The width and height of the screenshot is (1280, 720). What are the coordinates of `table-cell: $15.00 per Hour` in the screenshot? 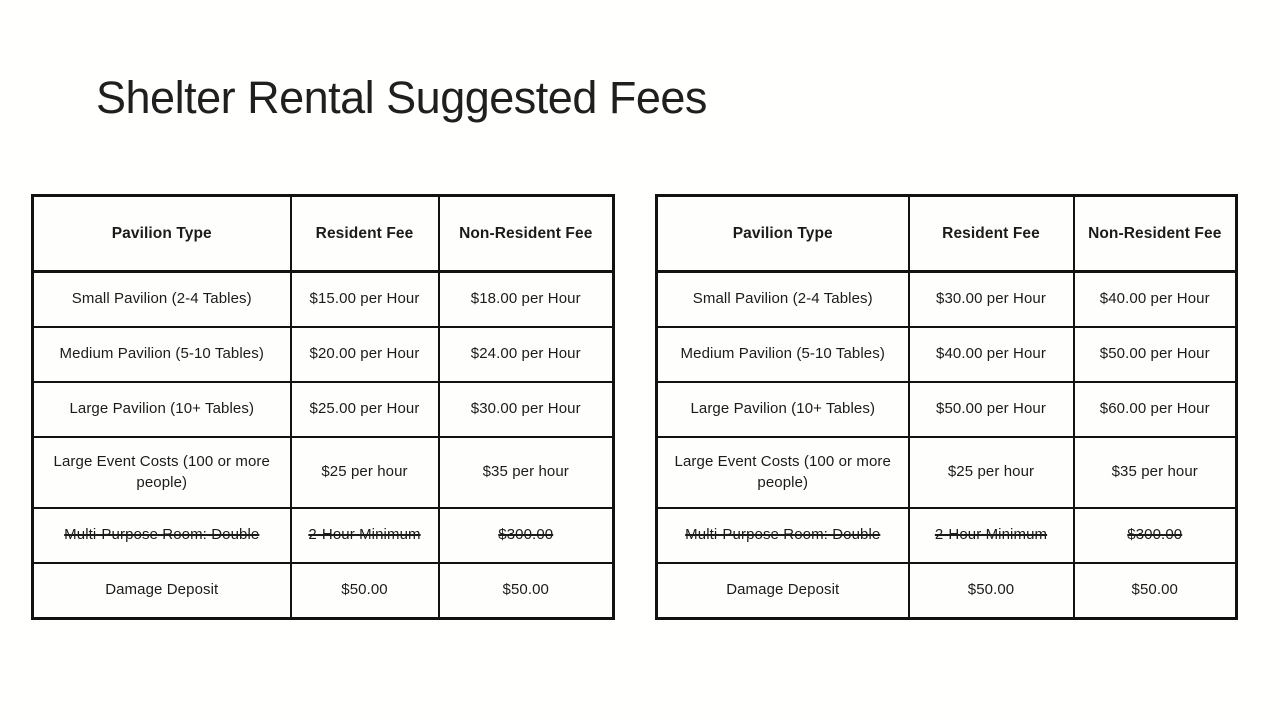 It's located at (364, 299).